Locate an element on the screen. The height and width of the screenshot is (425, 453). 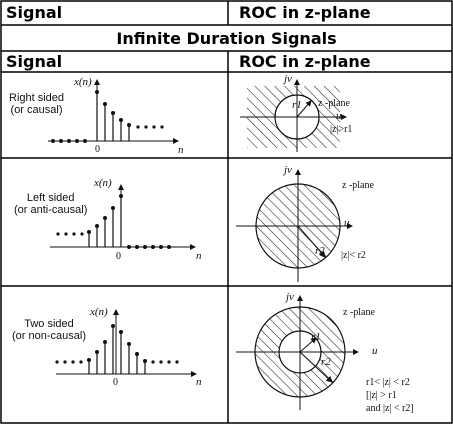
subheader-signal: Signal is located at coordinates (34, 61).